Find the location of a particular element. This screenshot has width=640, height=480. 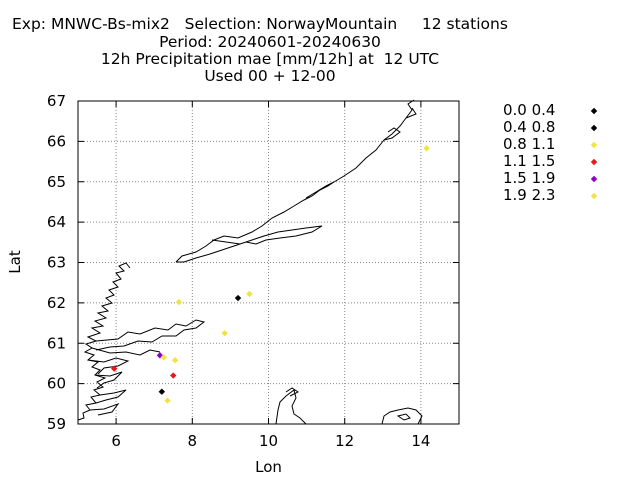

y-tick-label: 60 is located at coordinates (56, 384).